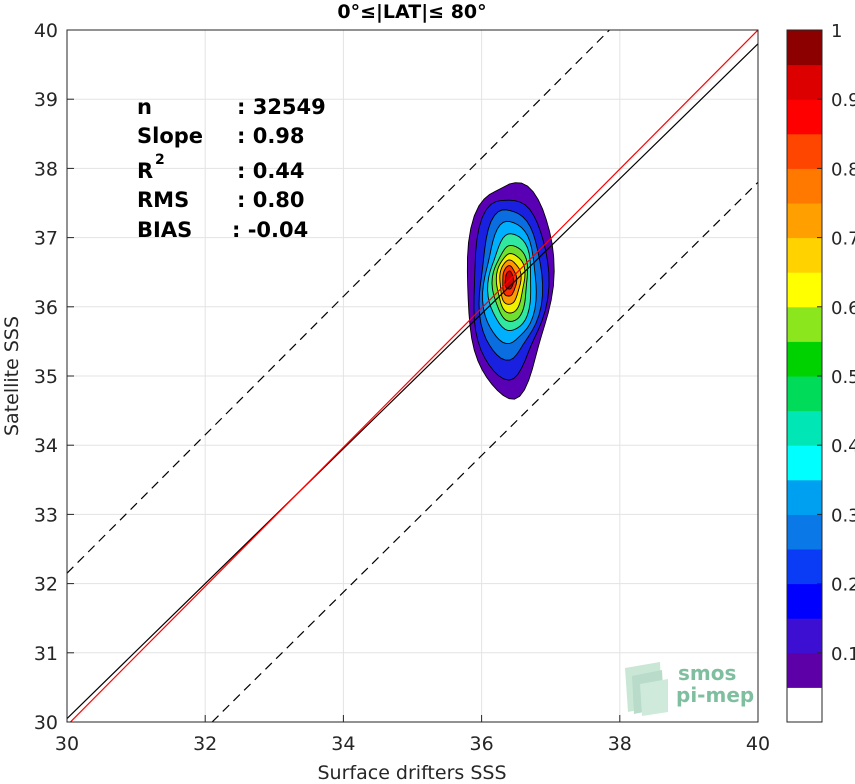 This screenshot has height=784, width=855. I want to click on x-tick-label: 40, so click(758, 744).